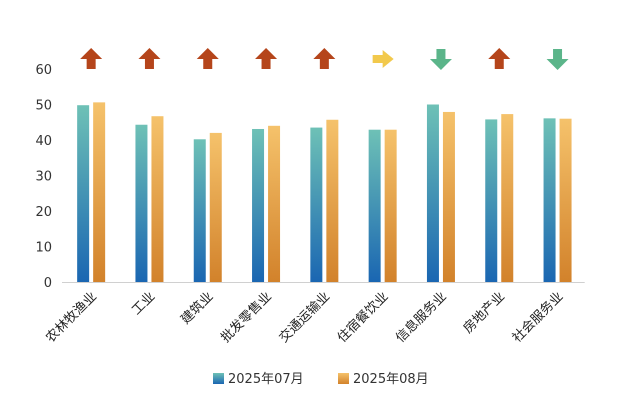 This screenshot has width=620, height=417. I want to click on legend-label: 2025年07月, so click(266, 379).